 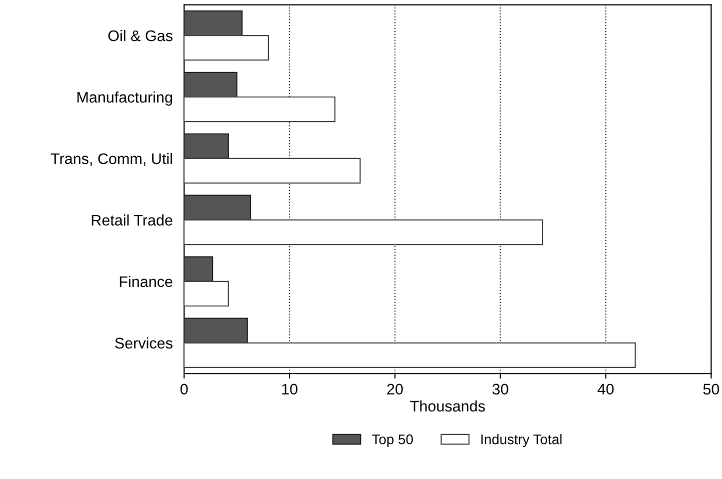 I want to click on legend-label: Industry Total, so click(x=521, y=441).